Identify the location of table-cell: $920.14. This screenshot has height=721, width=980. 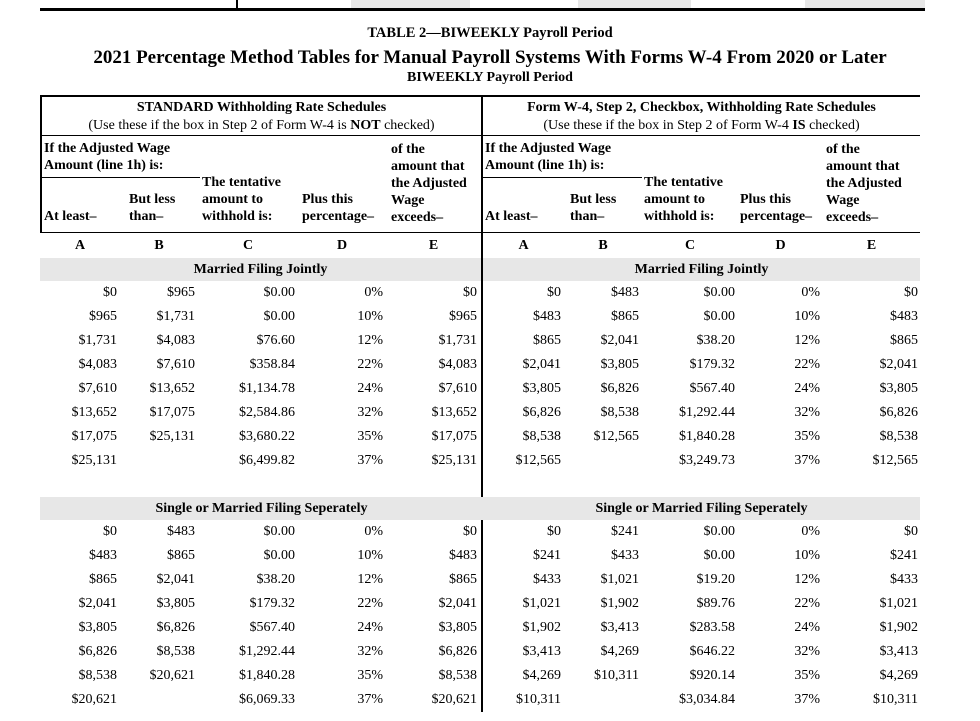
(712, 675).